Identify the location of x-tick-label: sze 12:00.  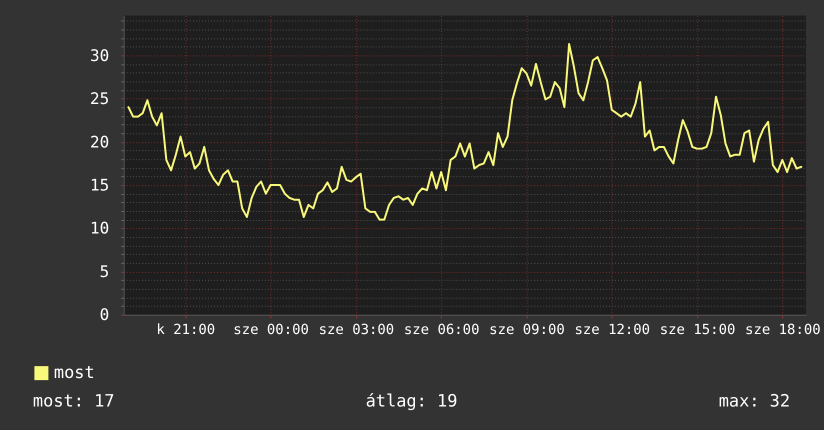
(612, 330).